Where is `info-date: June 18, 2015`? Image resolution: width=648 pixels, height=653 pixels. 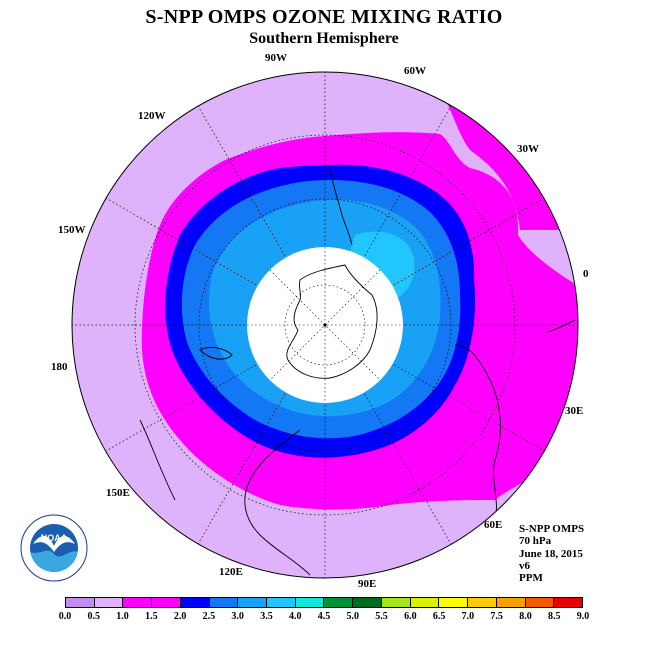
info-date: June 18, 2015 is located at coordinates (551, 553).